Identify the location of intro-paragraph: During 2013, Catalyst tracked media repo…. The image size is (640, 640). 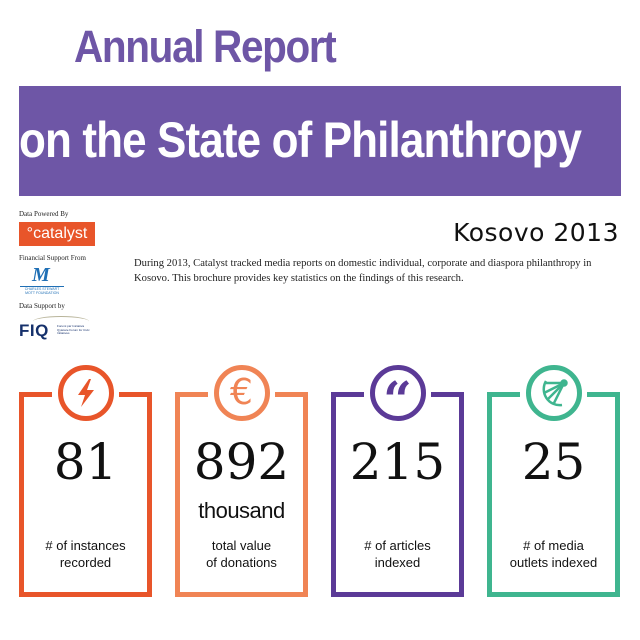
(363, 271).